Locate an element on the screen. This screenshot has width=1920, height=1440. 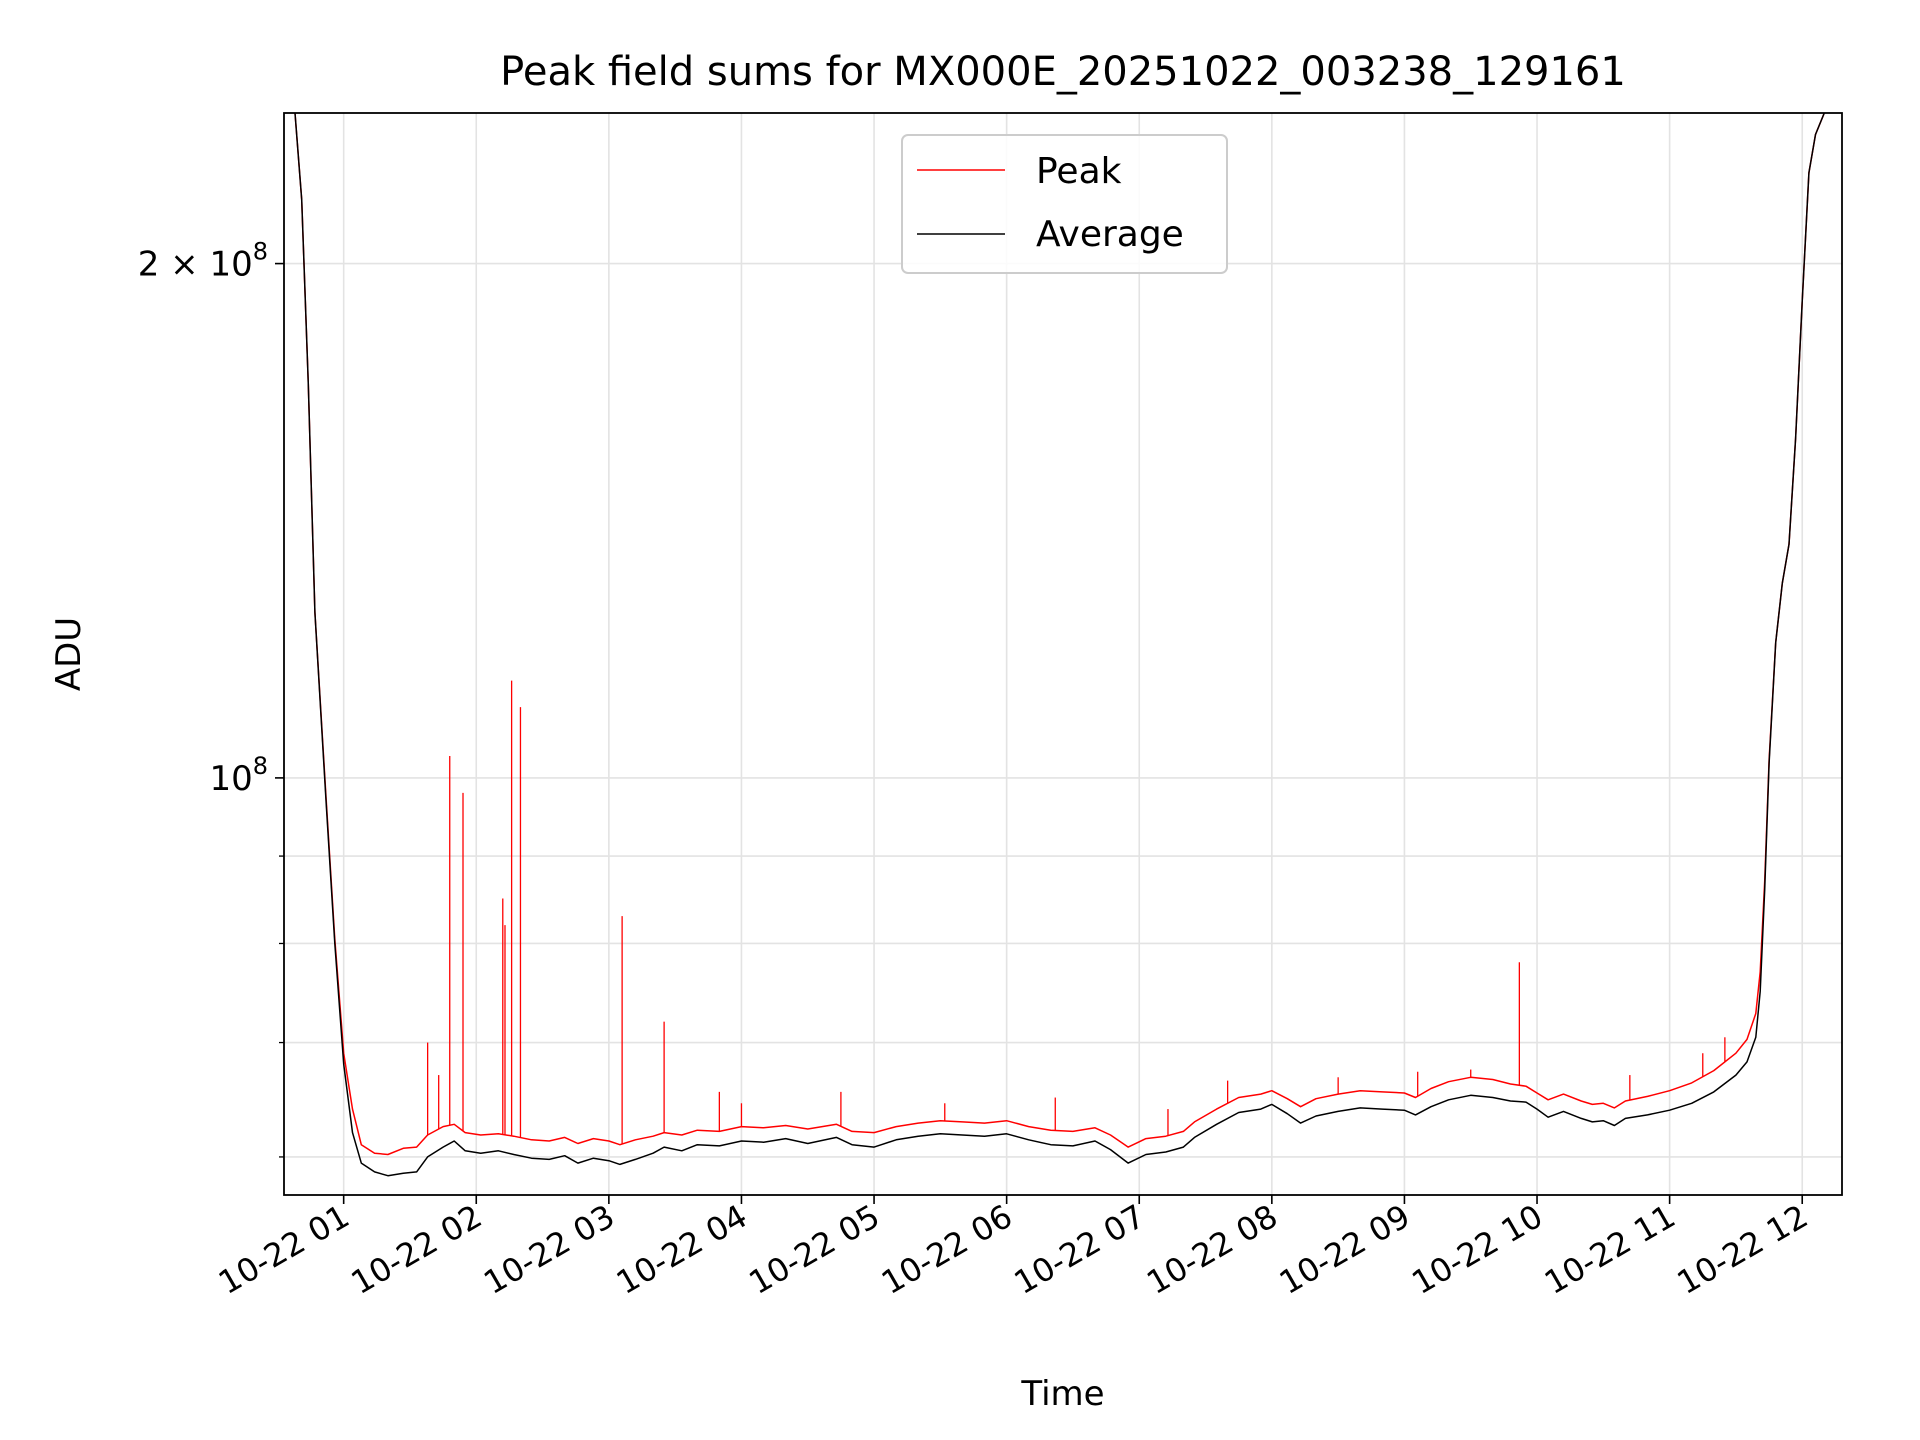
legend: Peak Average is located at coordinates (1064, 204).